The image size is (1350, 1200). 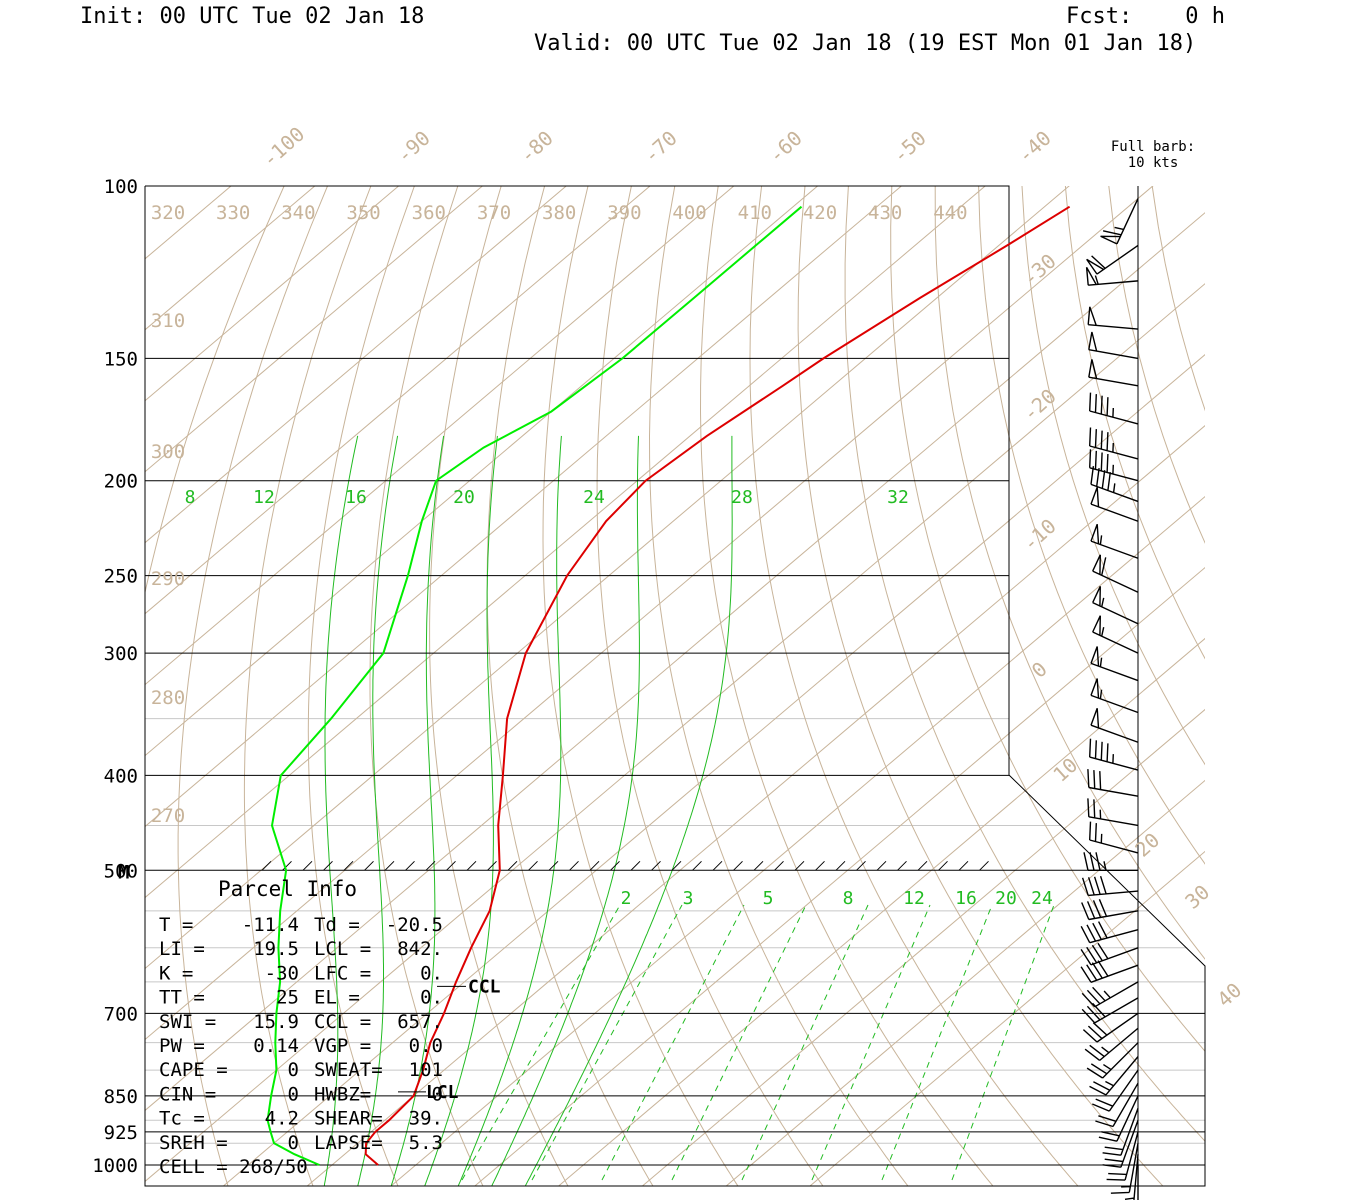 I want to click on parcel-info-value: 0, so click(x=293, y=1070).